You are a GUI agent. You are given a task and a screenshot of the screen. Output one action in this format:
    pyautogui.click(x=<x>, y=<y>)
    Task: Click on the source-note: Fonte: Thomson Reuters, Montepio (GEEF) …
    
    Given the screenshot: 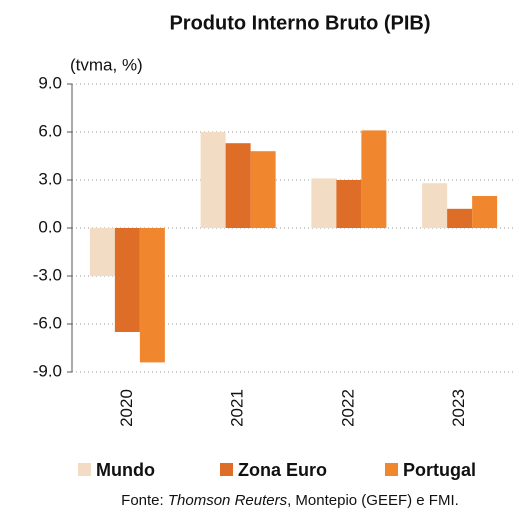 What is the action you would take?
    pyautogui.click(x=290, y=500)
    